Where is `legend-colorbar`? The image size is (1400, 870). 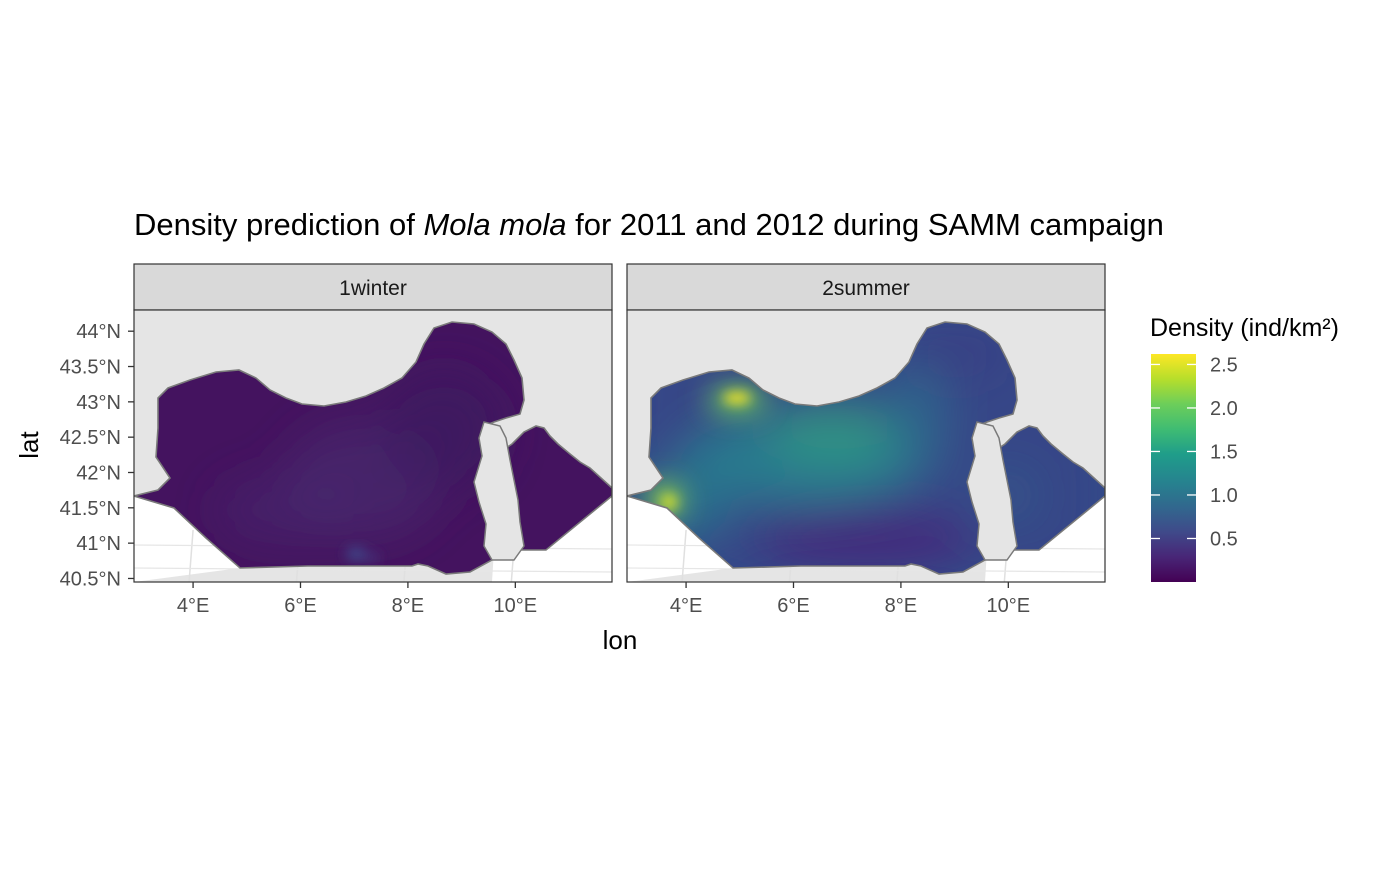
legend-colorbar is located at coordinates (1173, 468).